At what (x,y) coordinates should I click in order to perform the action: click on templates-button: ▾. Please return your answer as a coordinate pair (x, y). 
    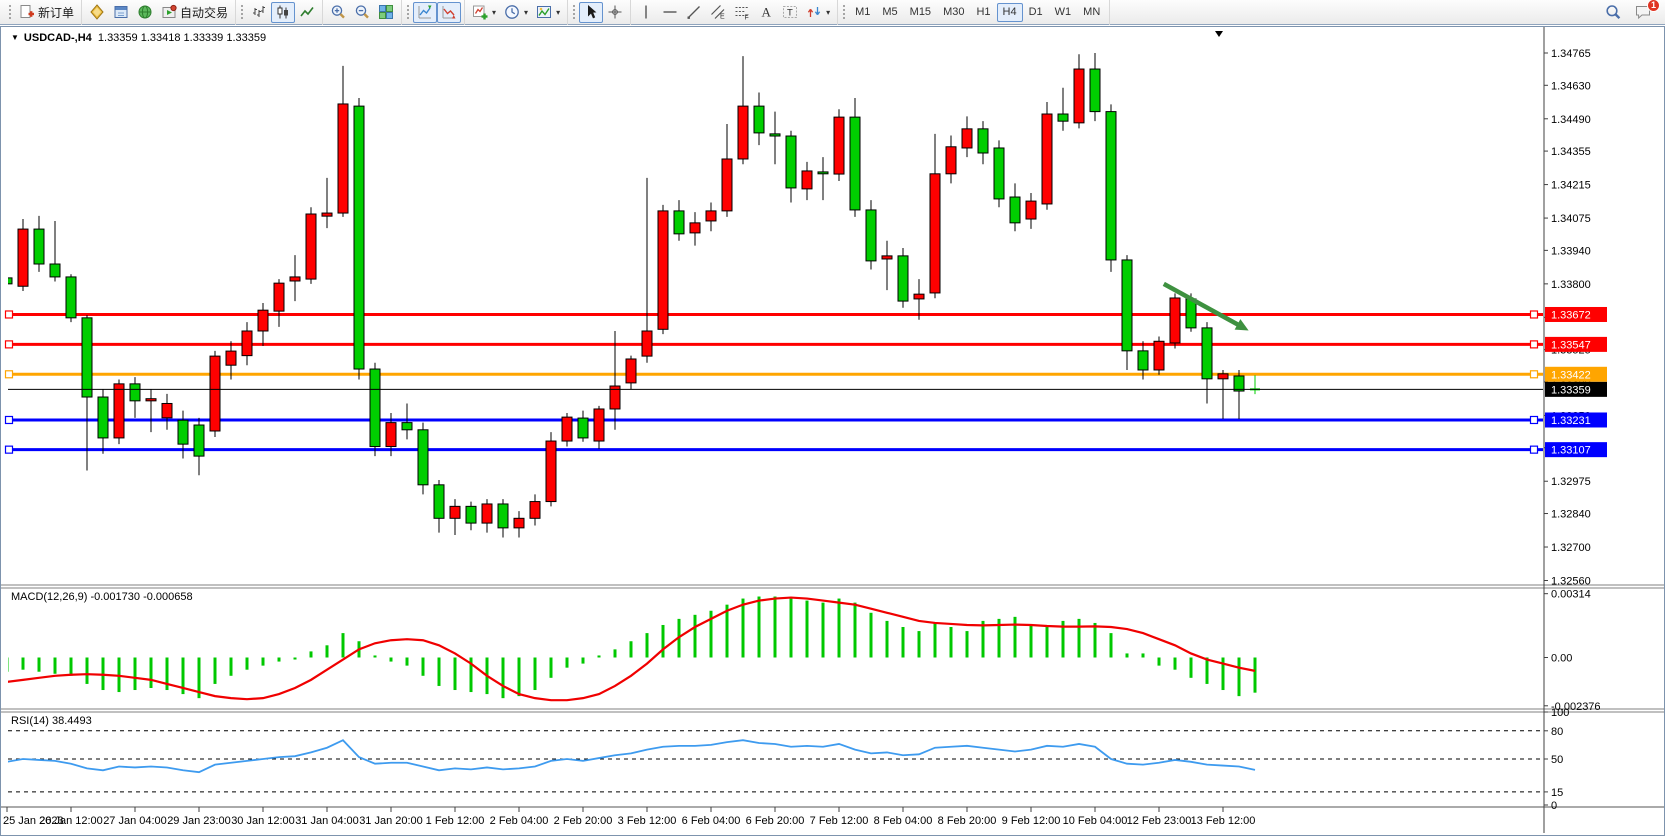
    Looking at the image, I should click on (548, 12).